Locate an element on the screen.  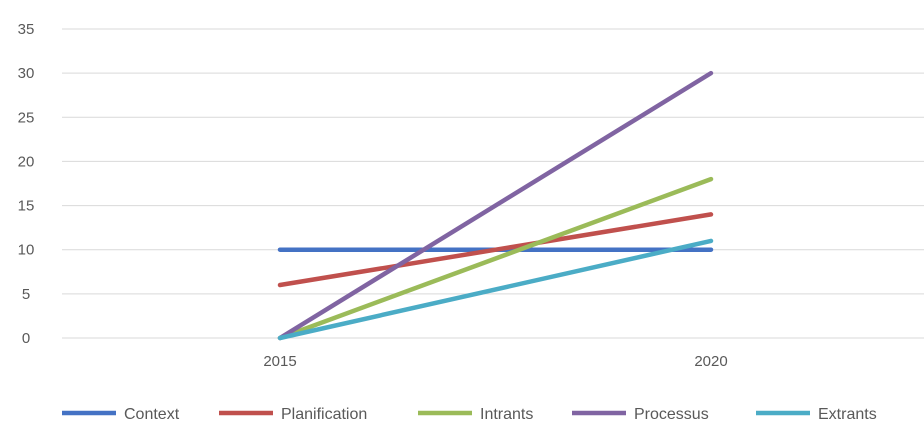
legend-item-context: Context is located at coordinates (121, 414).